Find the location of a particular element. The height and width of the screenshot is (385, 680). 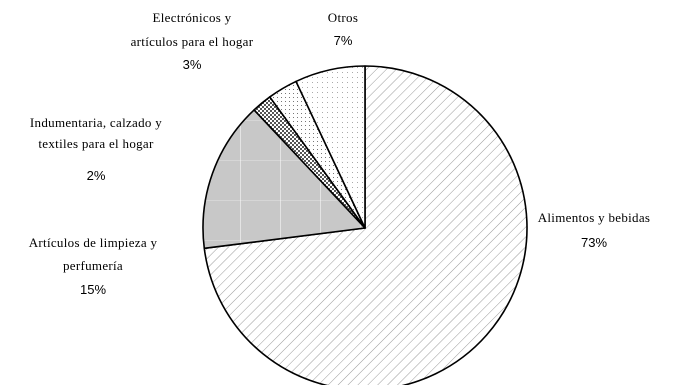

label-limpieza-line2: perfumería is located at coordinates (93, 265).